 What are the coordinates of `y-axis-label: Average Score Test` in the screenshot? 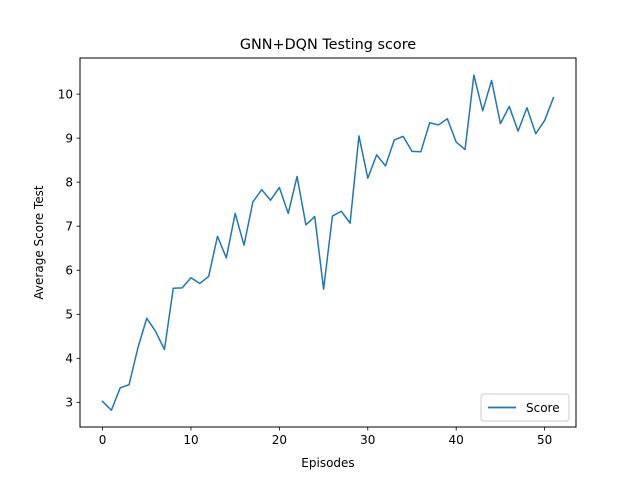 It's located at (39, 242).